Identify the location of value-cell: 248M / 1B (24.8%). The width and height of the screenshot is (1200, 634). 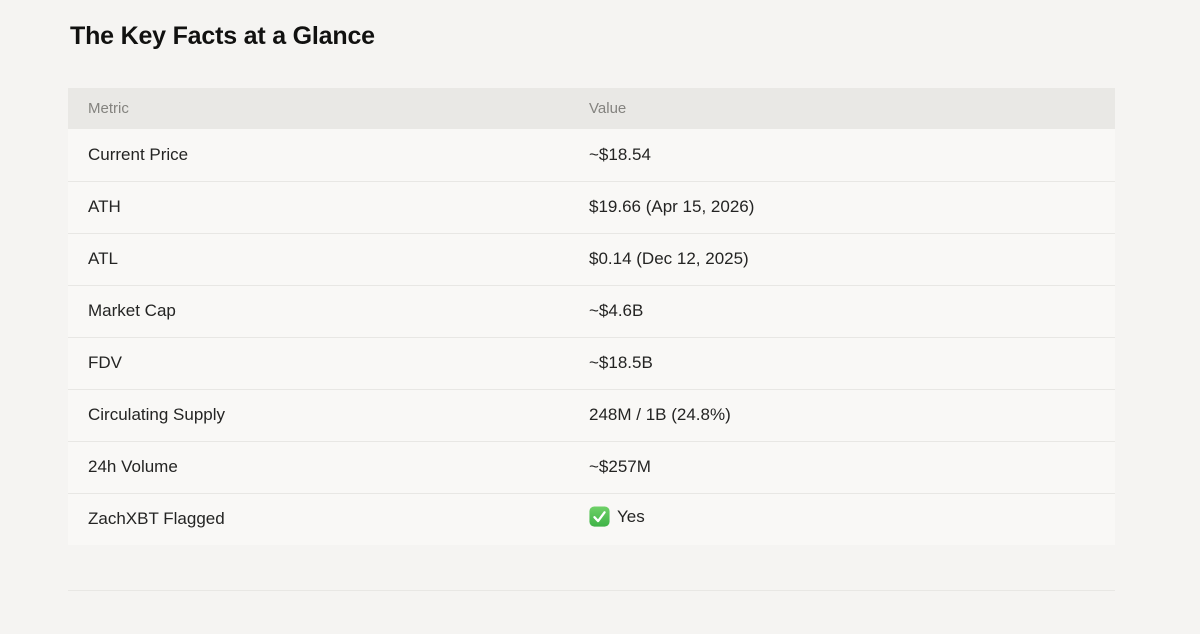
(842, 414).